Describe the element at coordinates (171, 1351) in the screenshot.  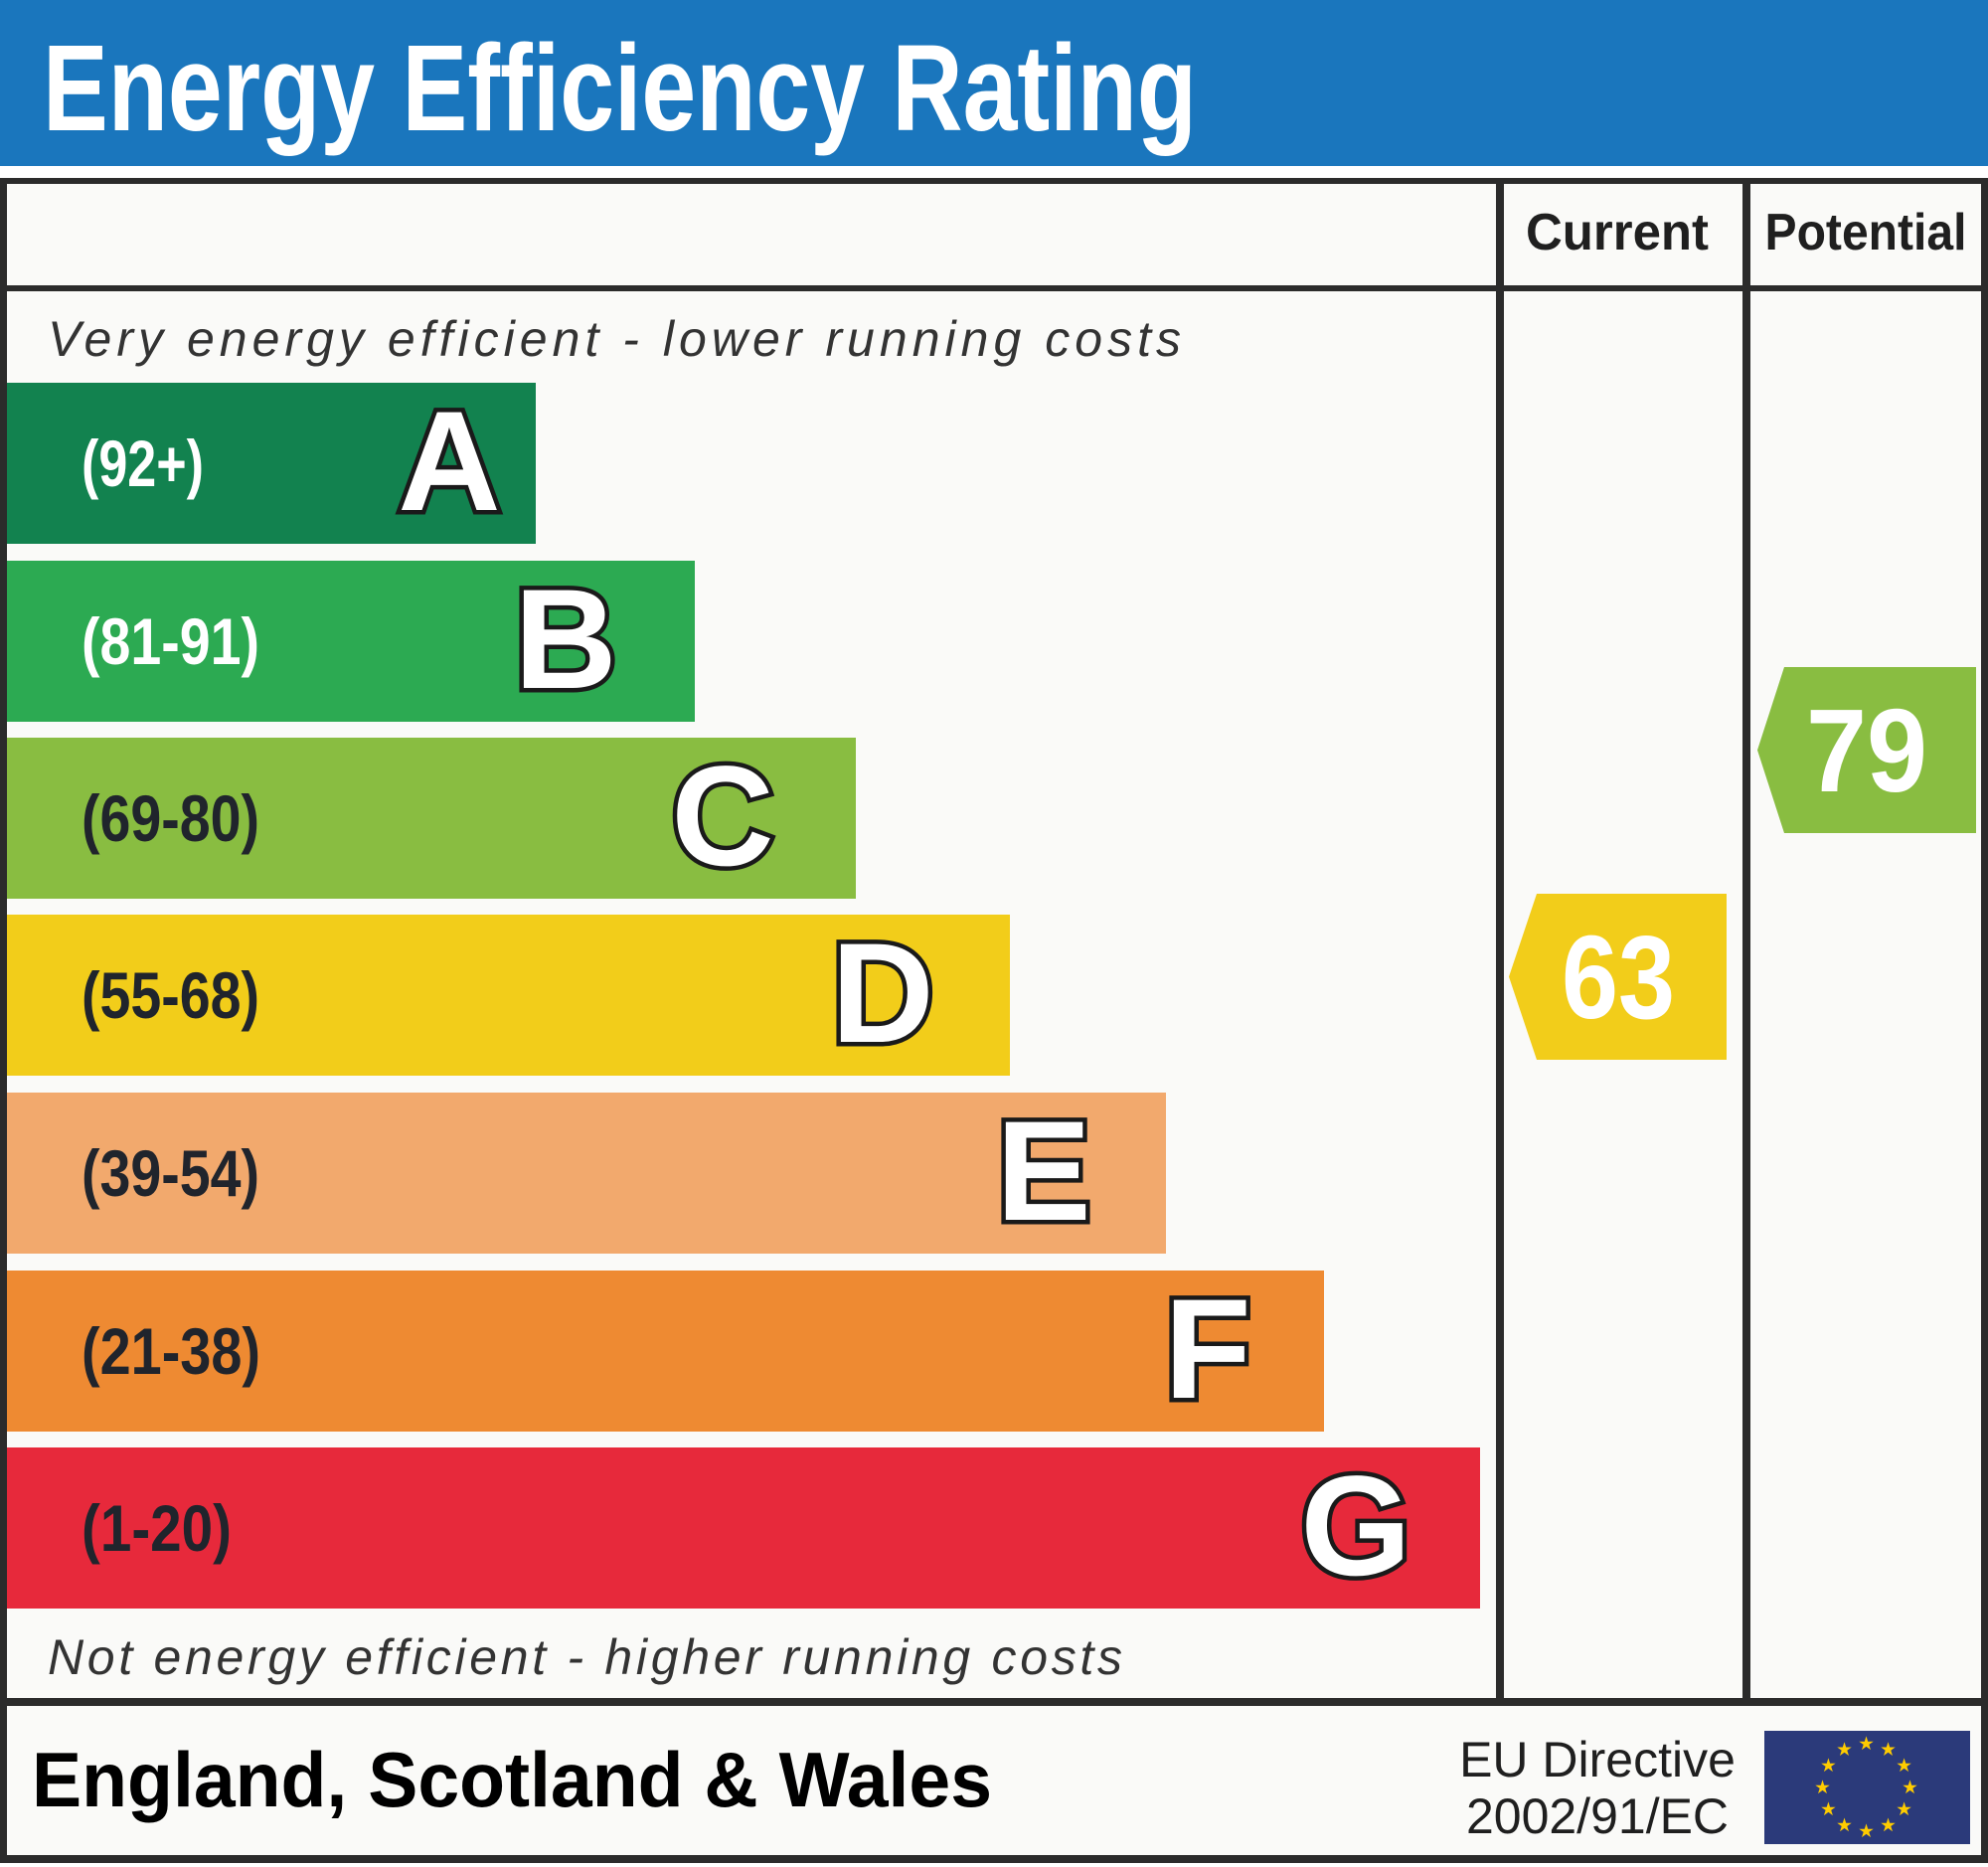
I see `svg-text: (21-38)` at that location.